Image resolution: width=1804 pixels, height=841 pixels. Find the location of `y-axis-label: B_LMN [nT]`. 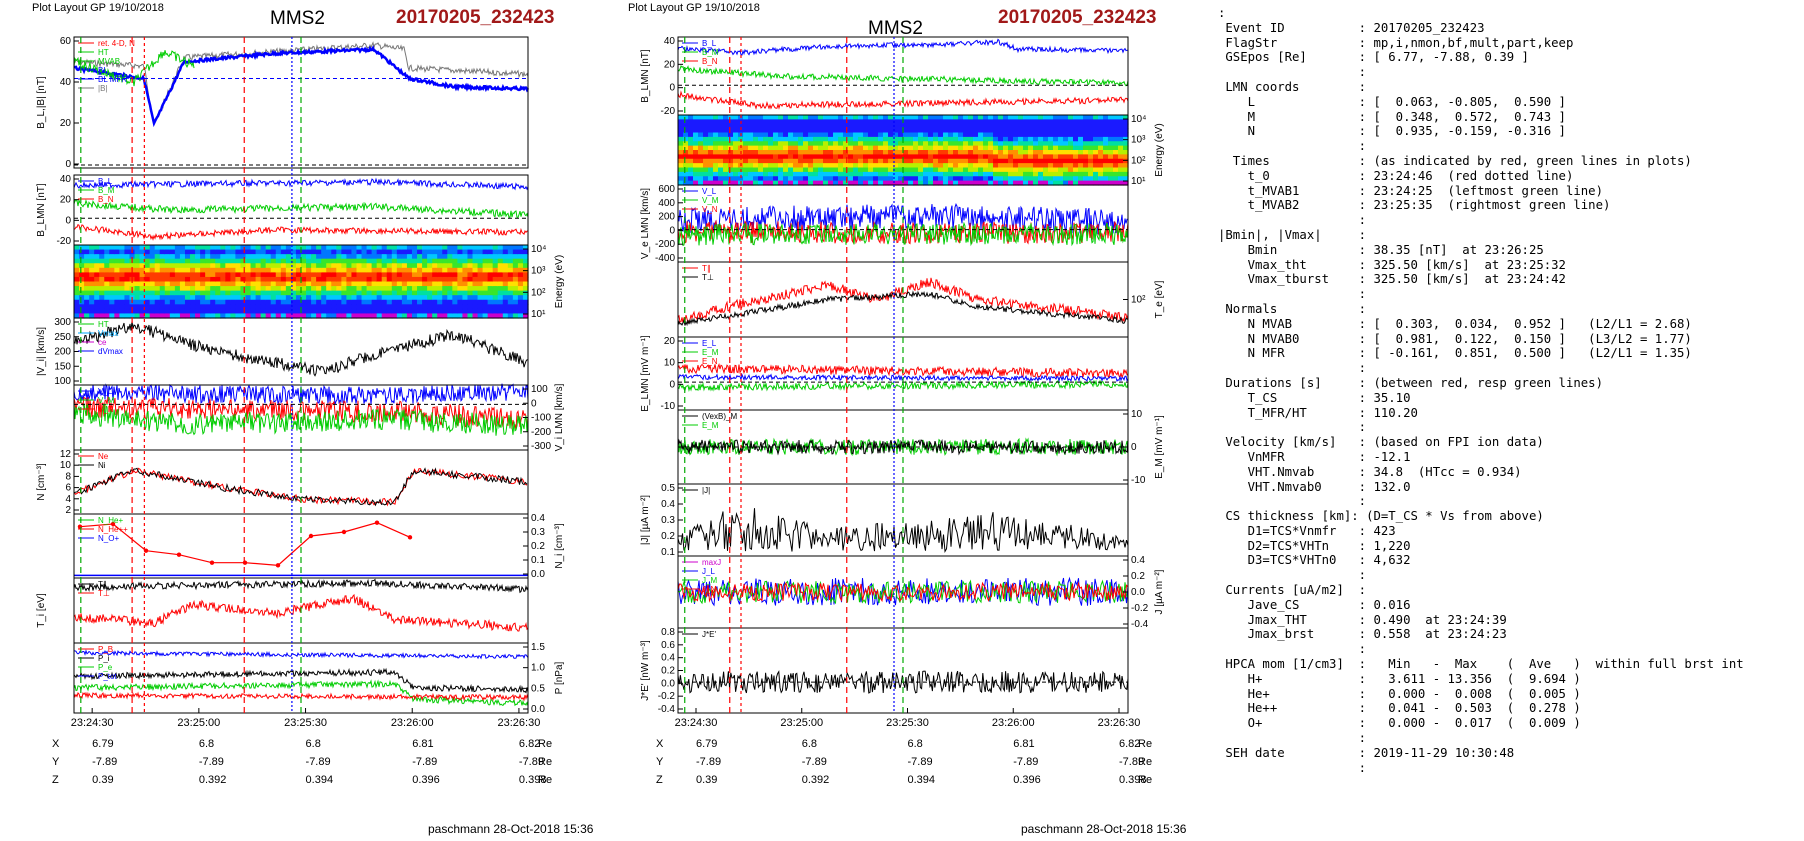

y-axis-label: B_LMN [nT] is located at coordinates (645, 76).